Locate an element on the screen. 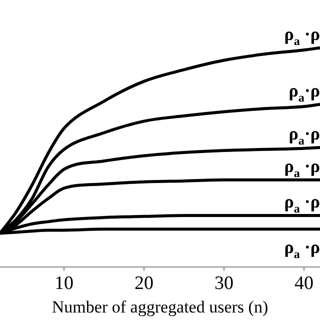 The height and width of the screenshot is (320, 320). x-tick-label: 20 is located at coordinates (144, 283).